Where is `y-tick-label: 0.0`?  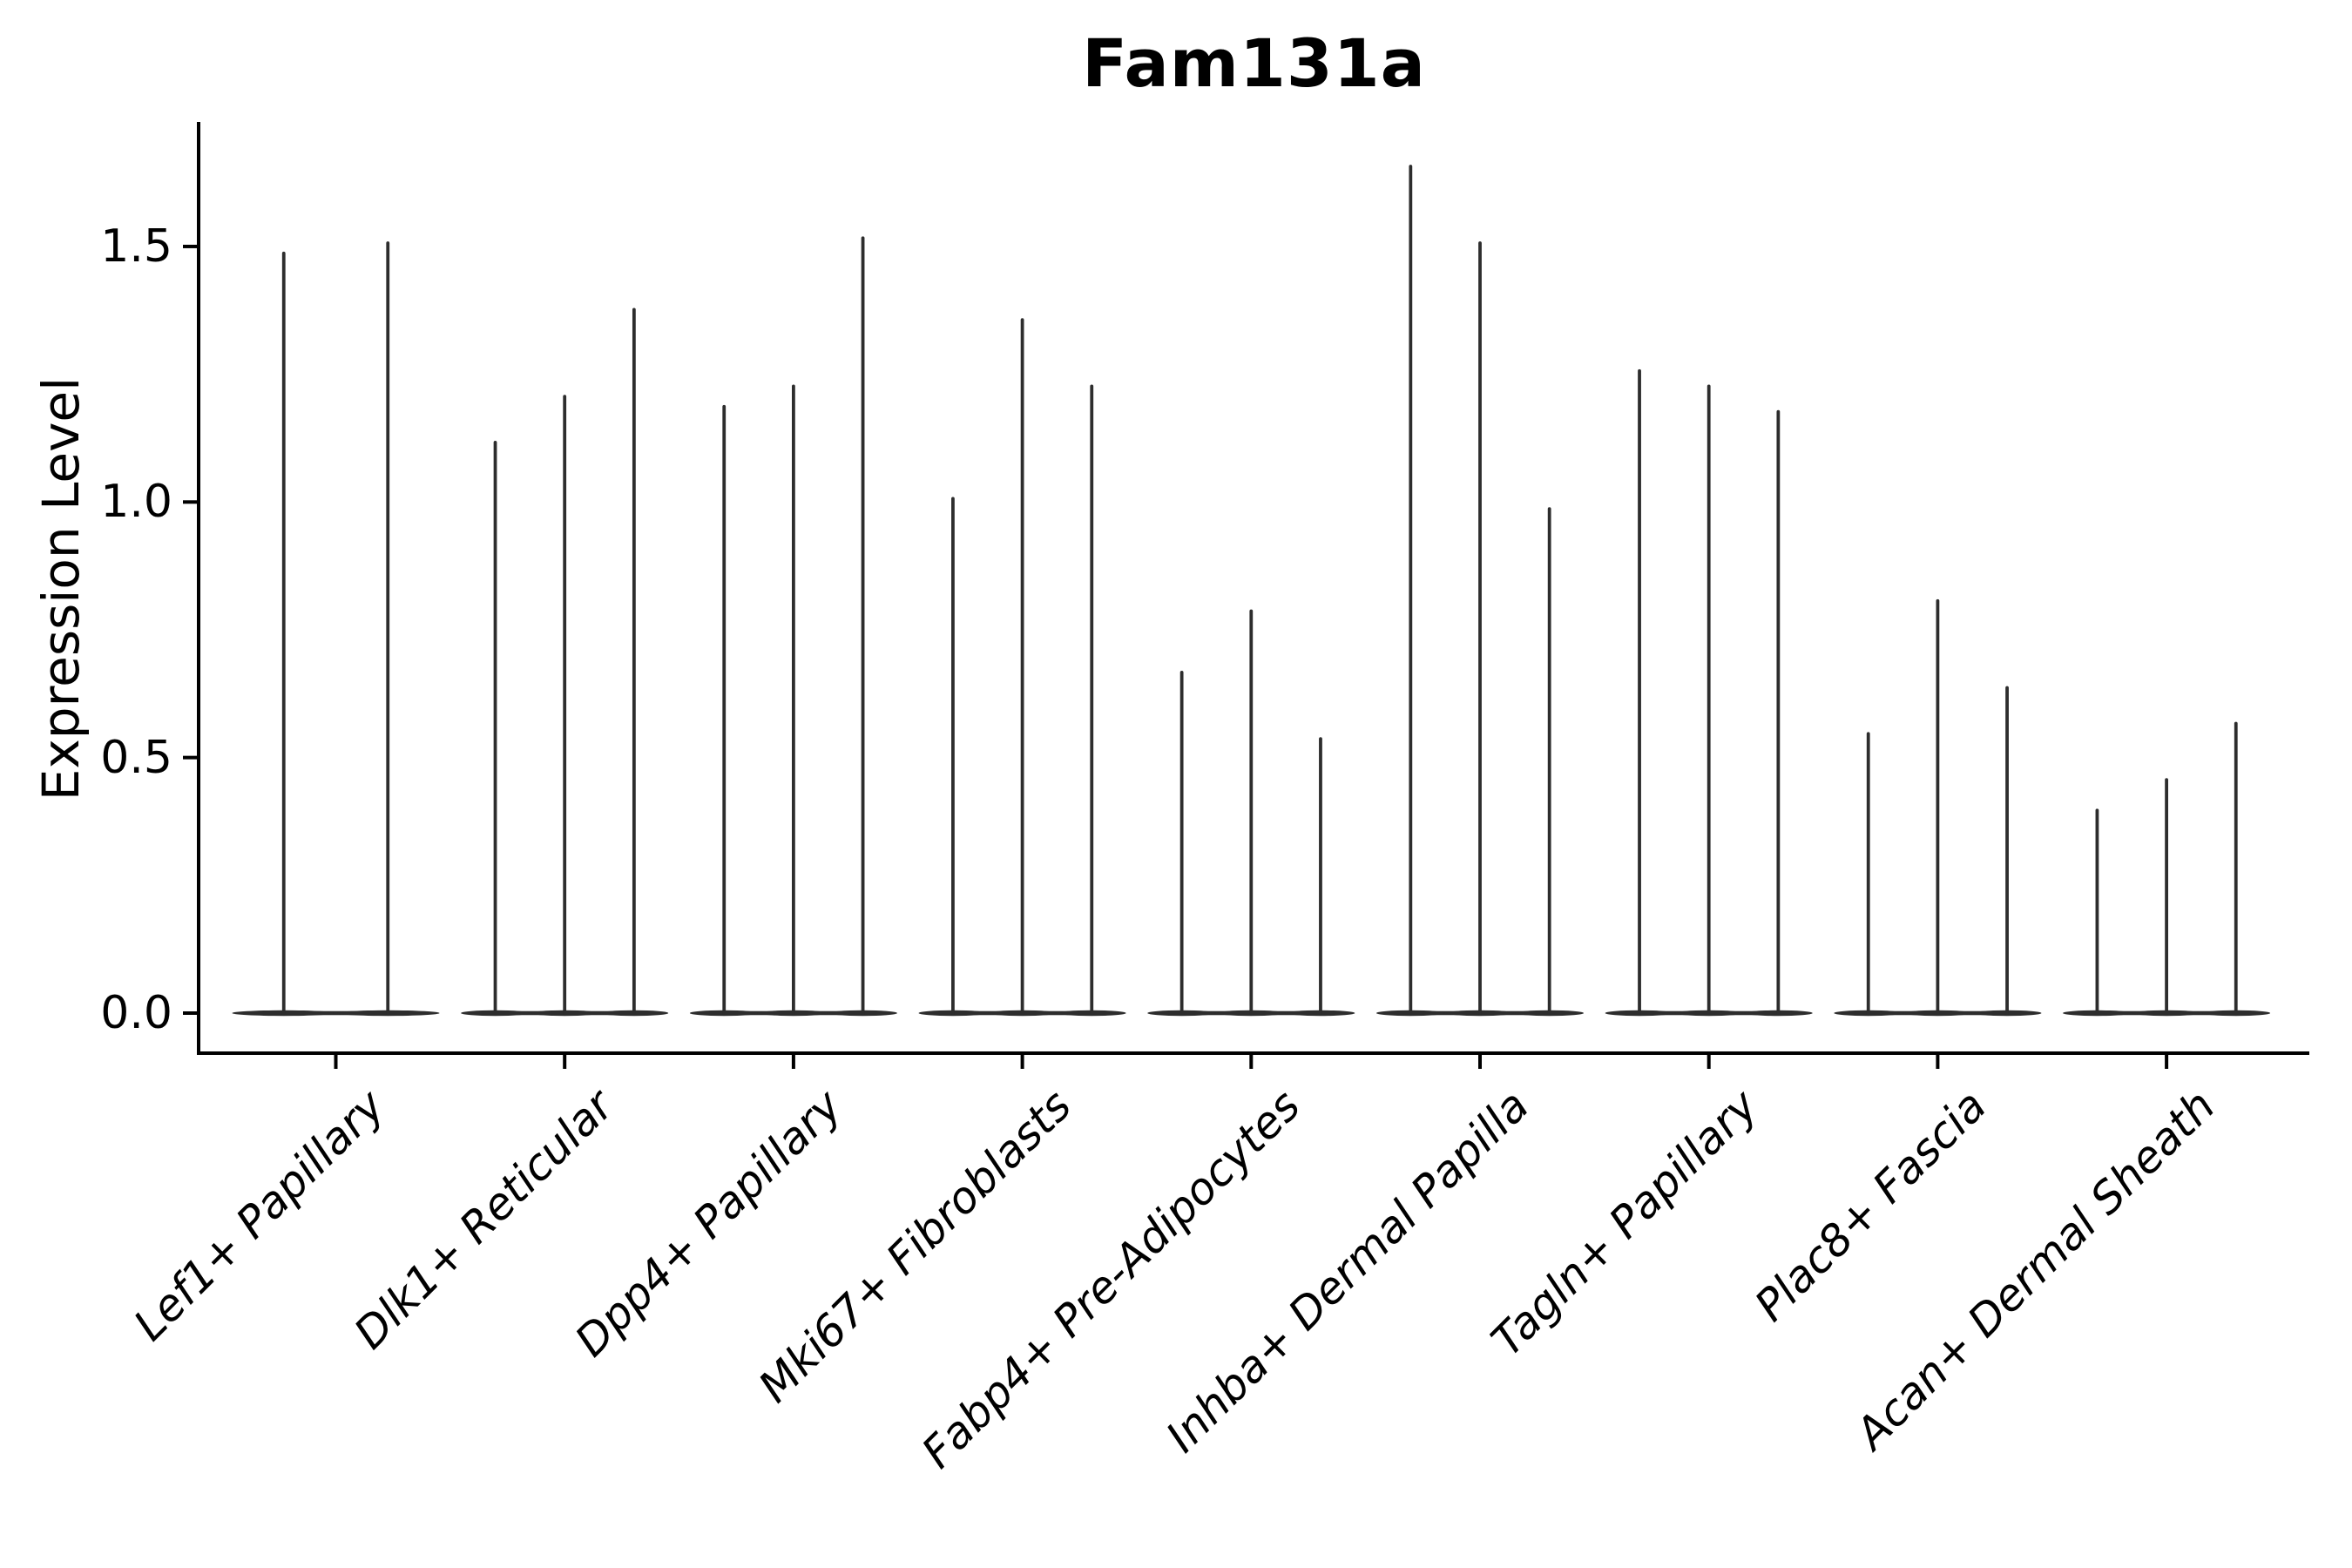 y-tick-label: 0.0 is located at coordinates (136, 1013).